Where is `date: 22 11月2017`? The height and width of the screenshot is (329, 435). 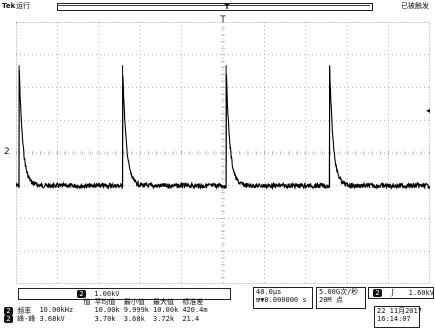 date: 22 11月2017 is located at coordinates (399, 311).